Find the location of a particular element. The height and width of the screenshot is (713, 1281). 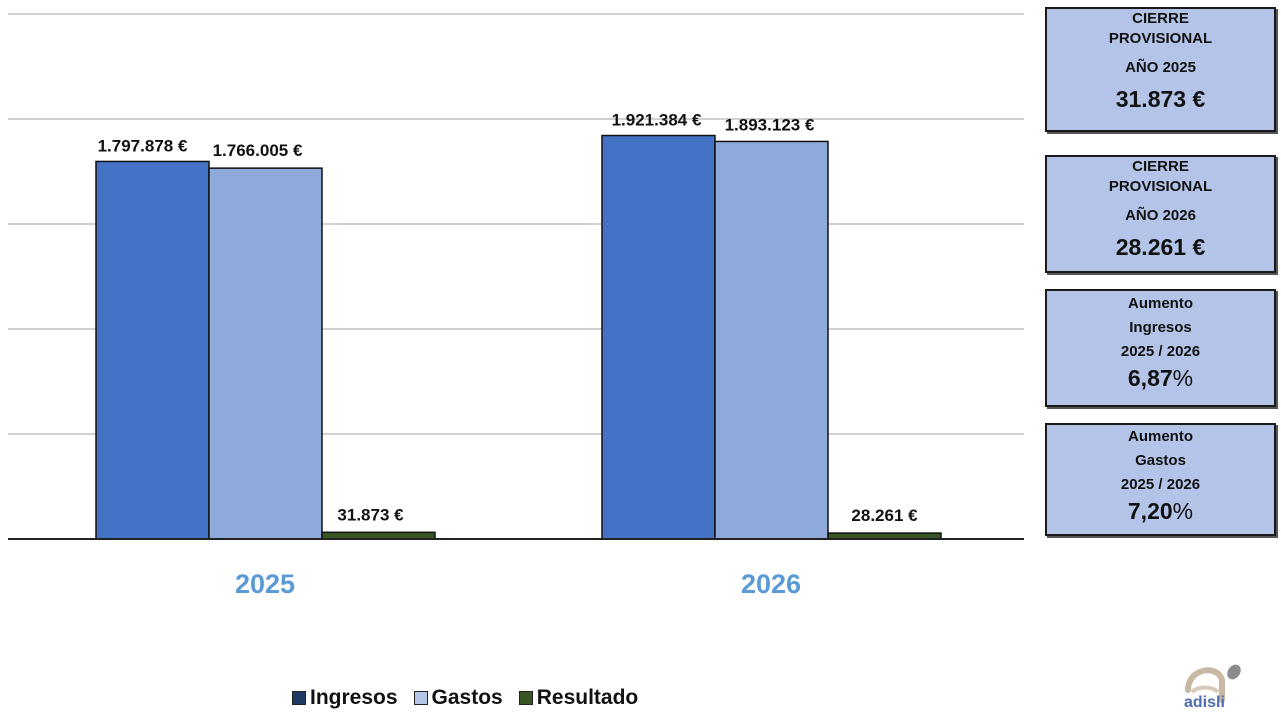

info-box-value: 6,87% is located at coordinates (1160, 378).